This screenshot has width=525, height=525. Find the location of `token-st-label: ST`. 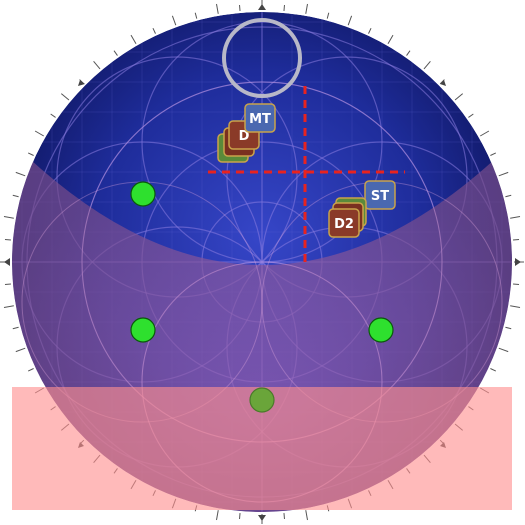

token-st-label: ST is located at coordinates (380, 196).